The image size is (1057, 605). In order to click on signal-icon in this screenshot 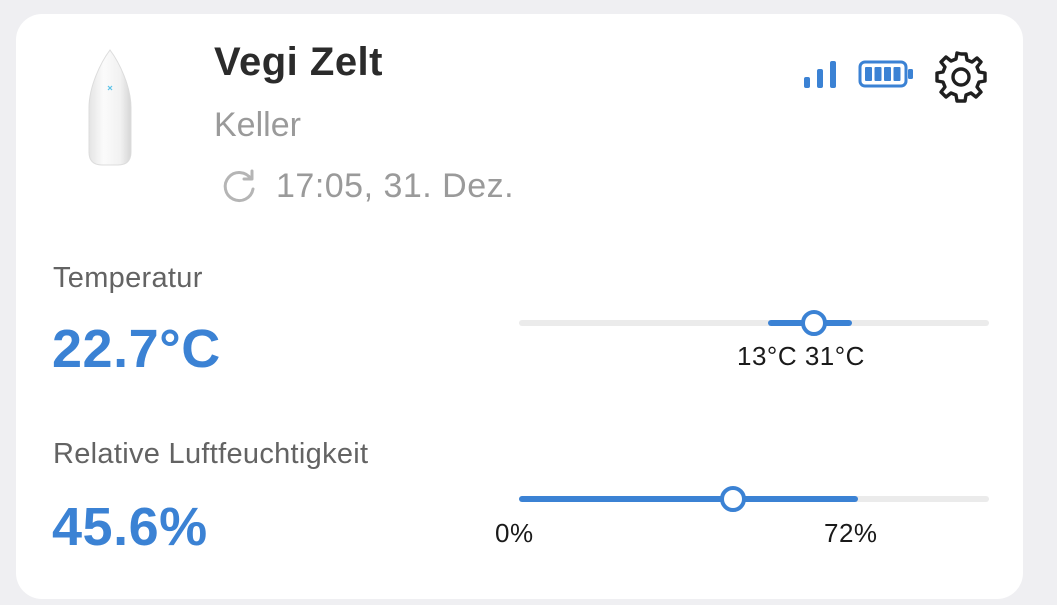, I will do `click(820, 74)`.